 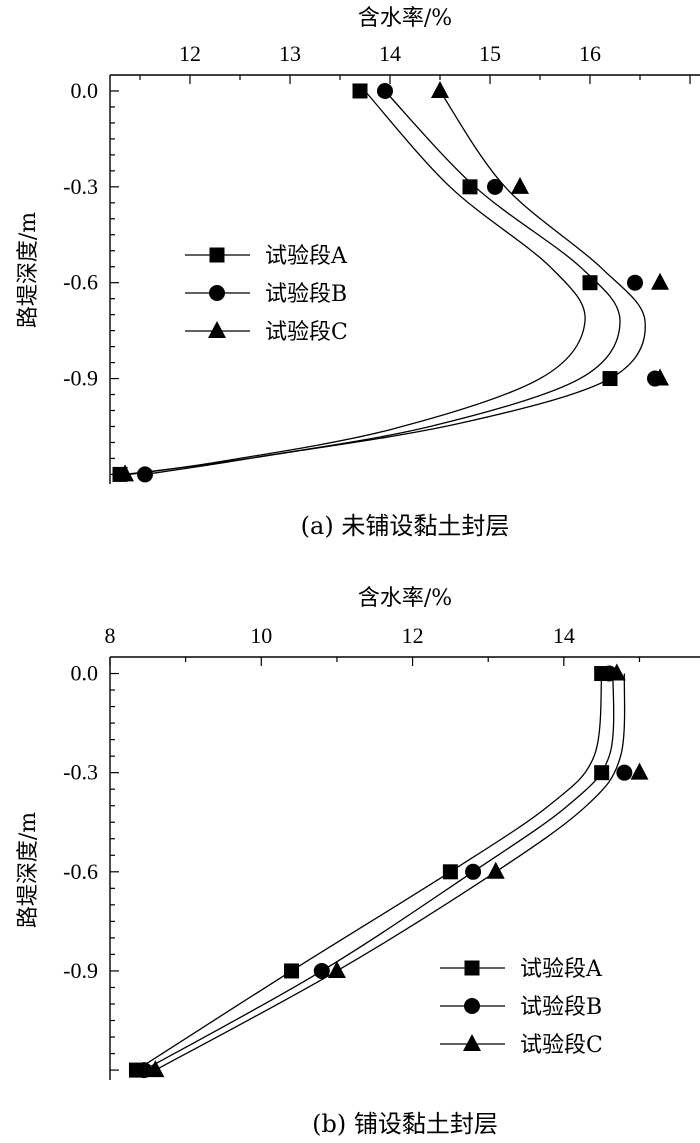 I want to click on x-tick-label: 15, so click(x=490, y=53).